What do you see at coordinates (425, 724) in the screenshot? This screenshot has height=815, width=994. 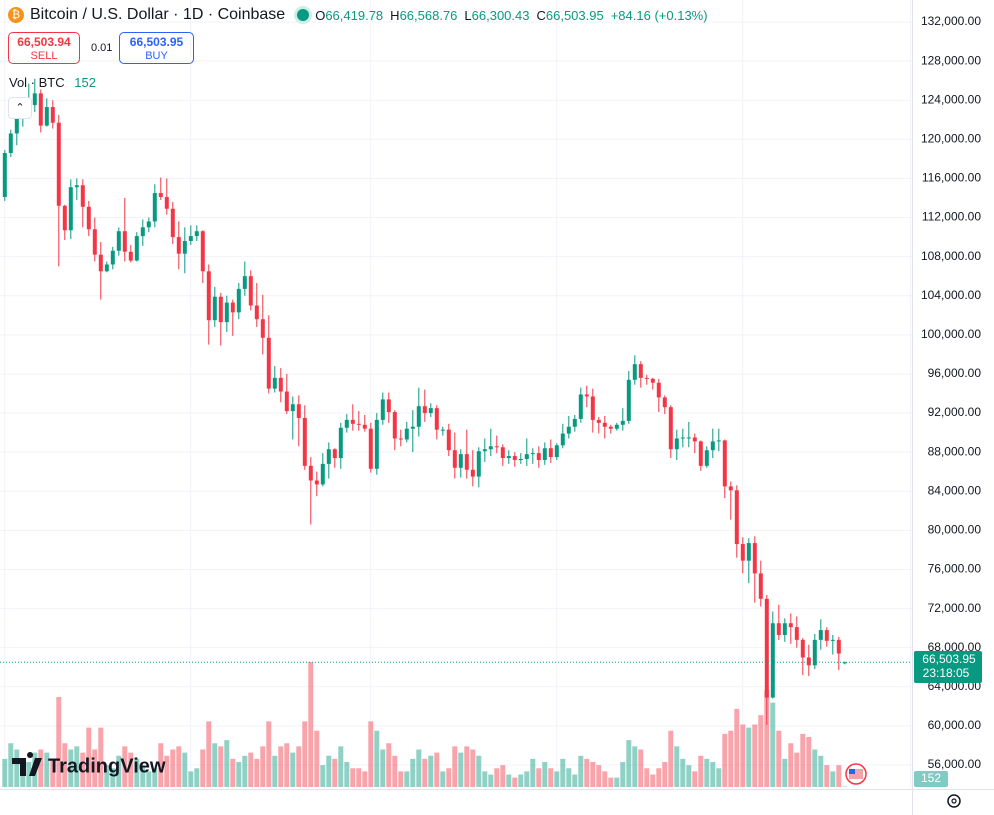 I see `volume-pane` at bounding box center [425, 724].